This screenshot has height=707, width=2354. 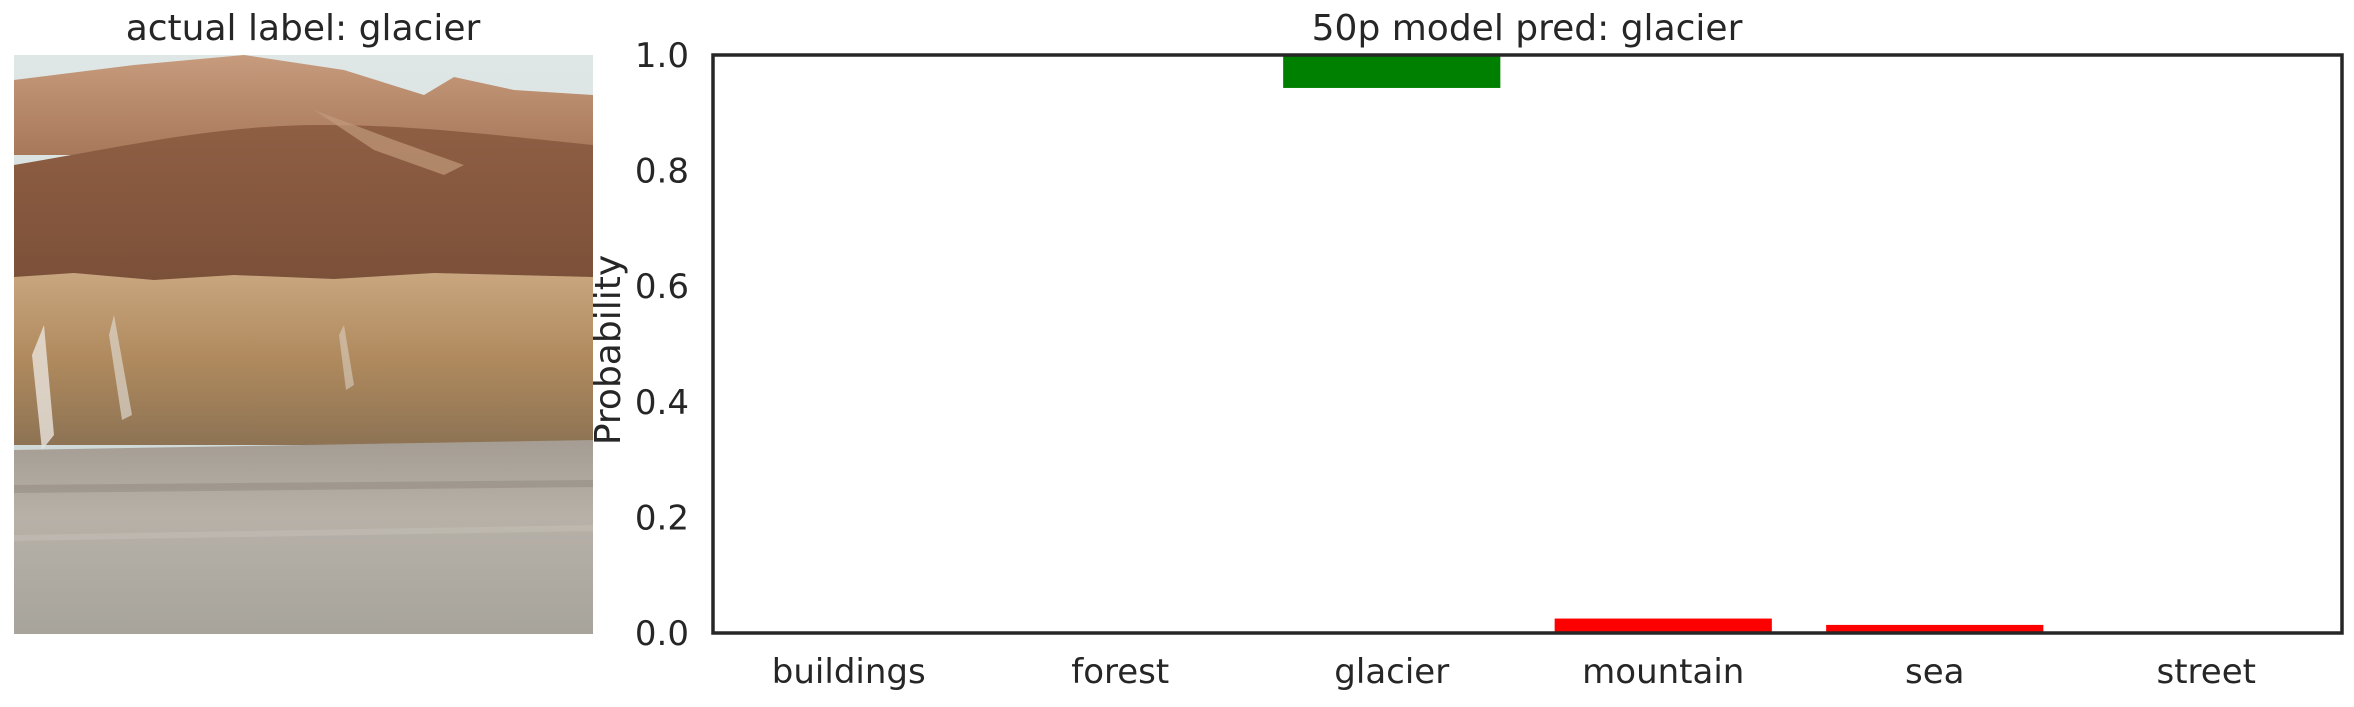 What do you see at coordinates (1663, 625) in the screenshot?
I see `bar-mountain` at bounding box center [1663, 625].